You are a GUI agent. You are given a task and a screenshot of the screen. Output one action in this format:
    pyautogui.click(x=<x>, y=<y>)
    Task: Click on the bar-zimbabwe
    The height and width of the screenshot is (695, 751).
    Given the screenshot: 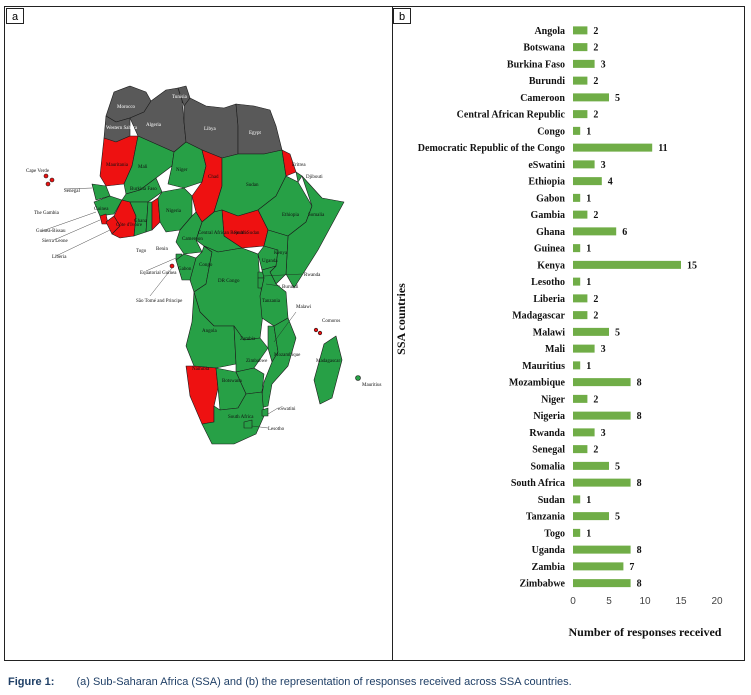 What is the action you would take?
    pyautogui.click(x=602, y=583)
    